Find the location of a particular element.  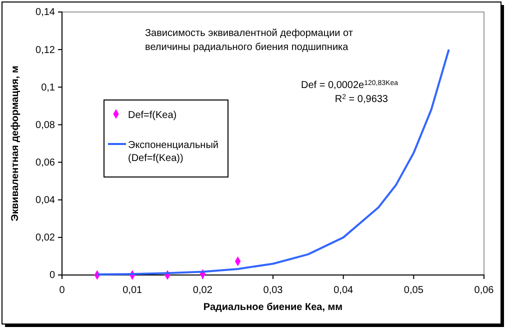

x-tick-label: 0,02 is located at coordinates (202, 290).